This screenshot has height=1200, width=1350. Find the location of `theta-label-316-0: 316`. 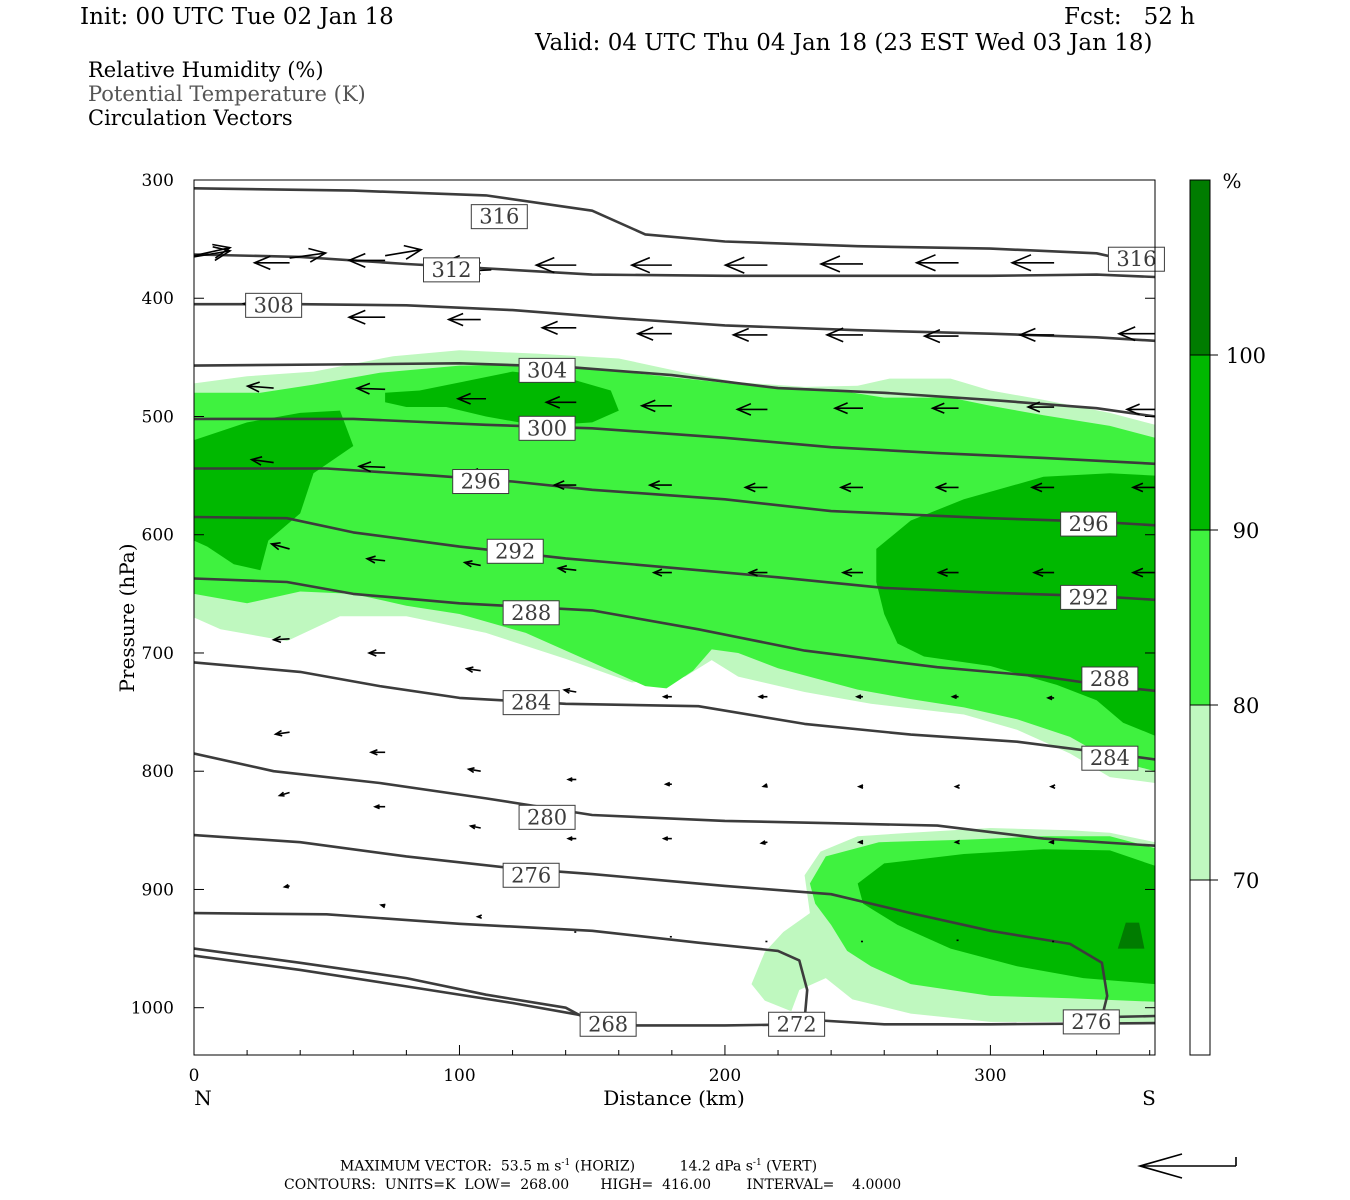

theta-label-316-0: 316 is located at coordinates (499, 217).